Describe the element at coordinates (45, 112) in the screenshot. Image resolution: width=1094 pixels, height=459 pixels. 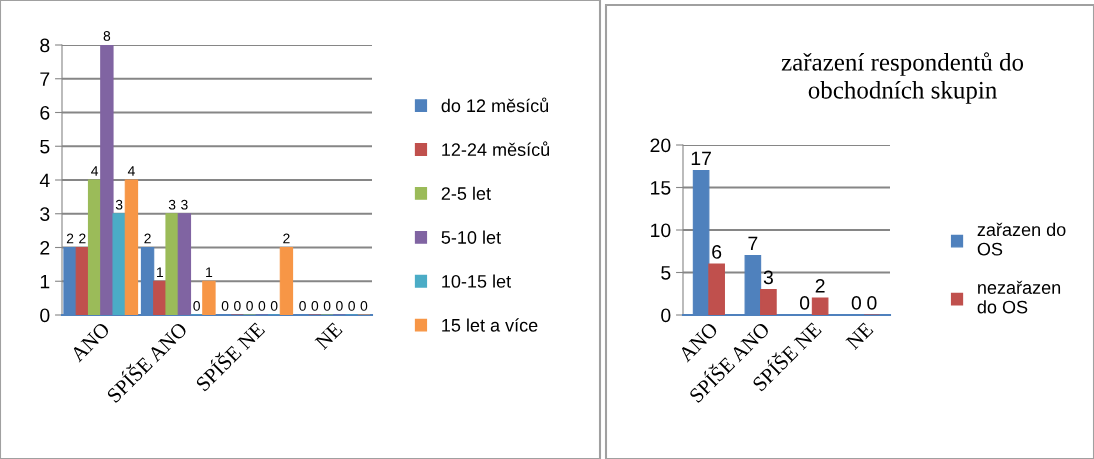
I see `y-tick-label: 6` at that location.